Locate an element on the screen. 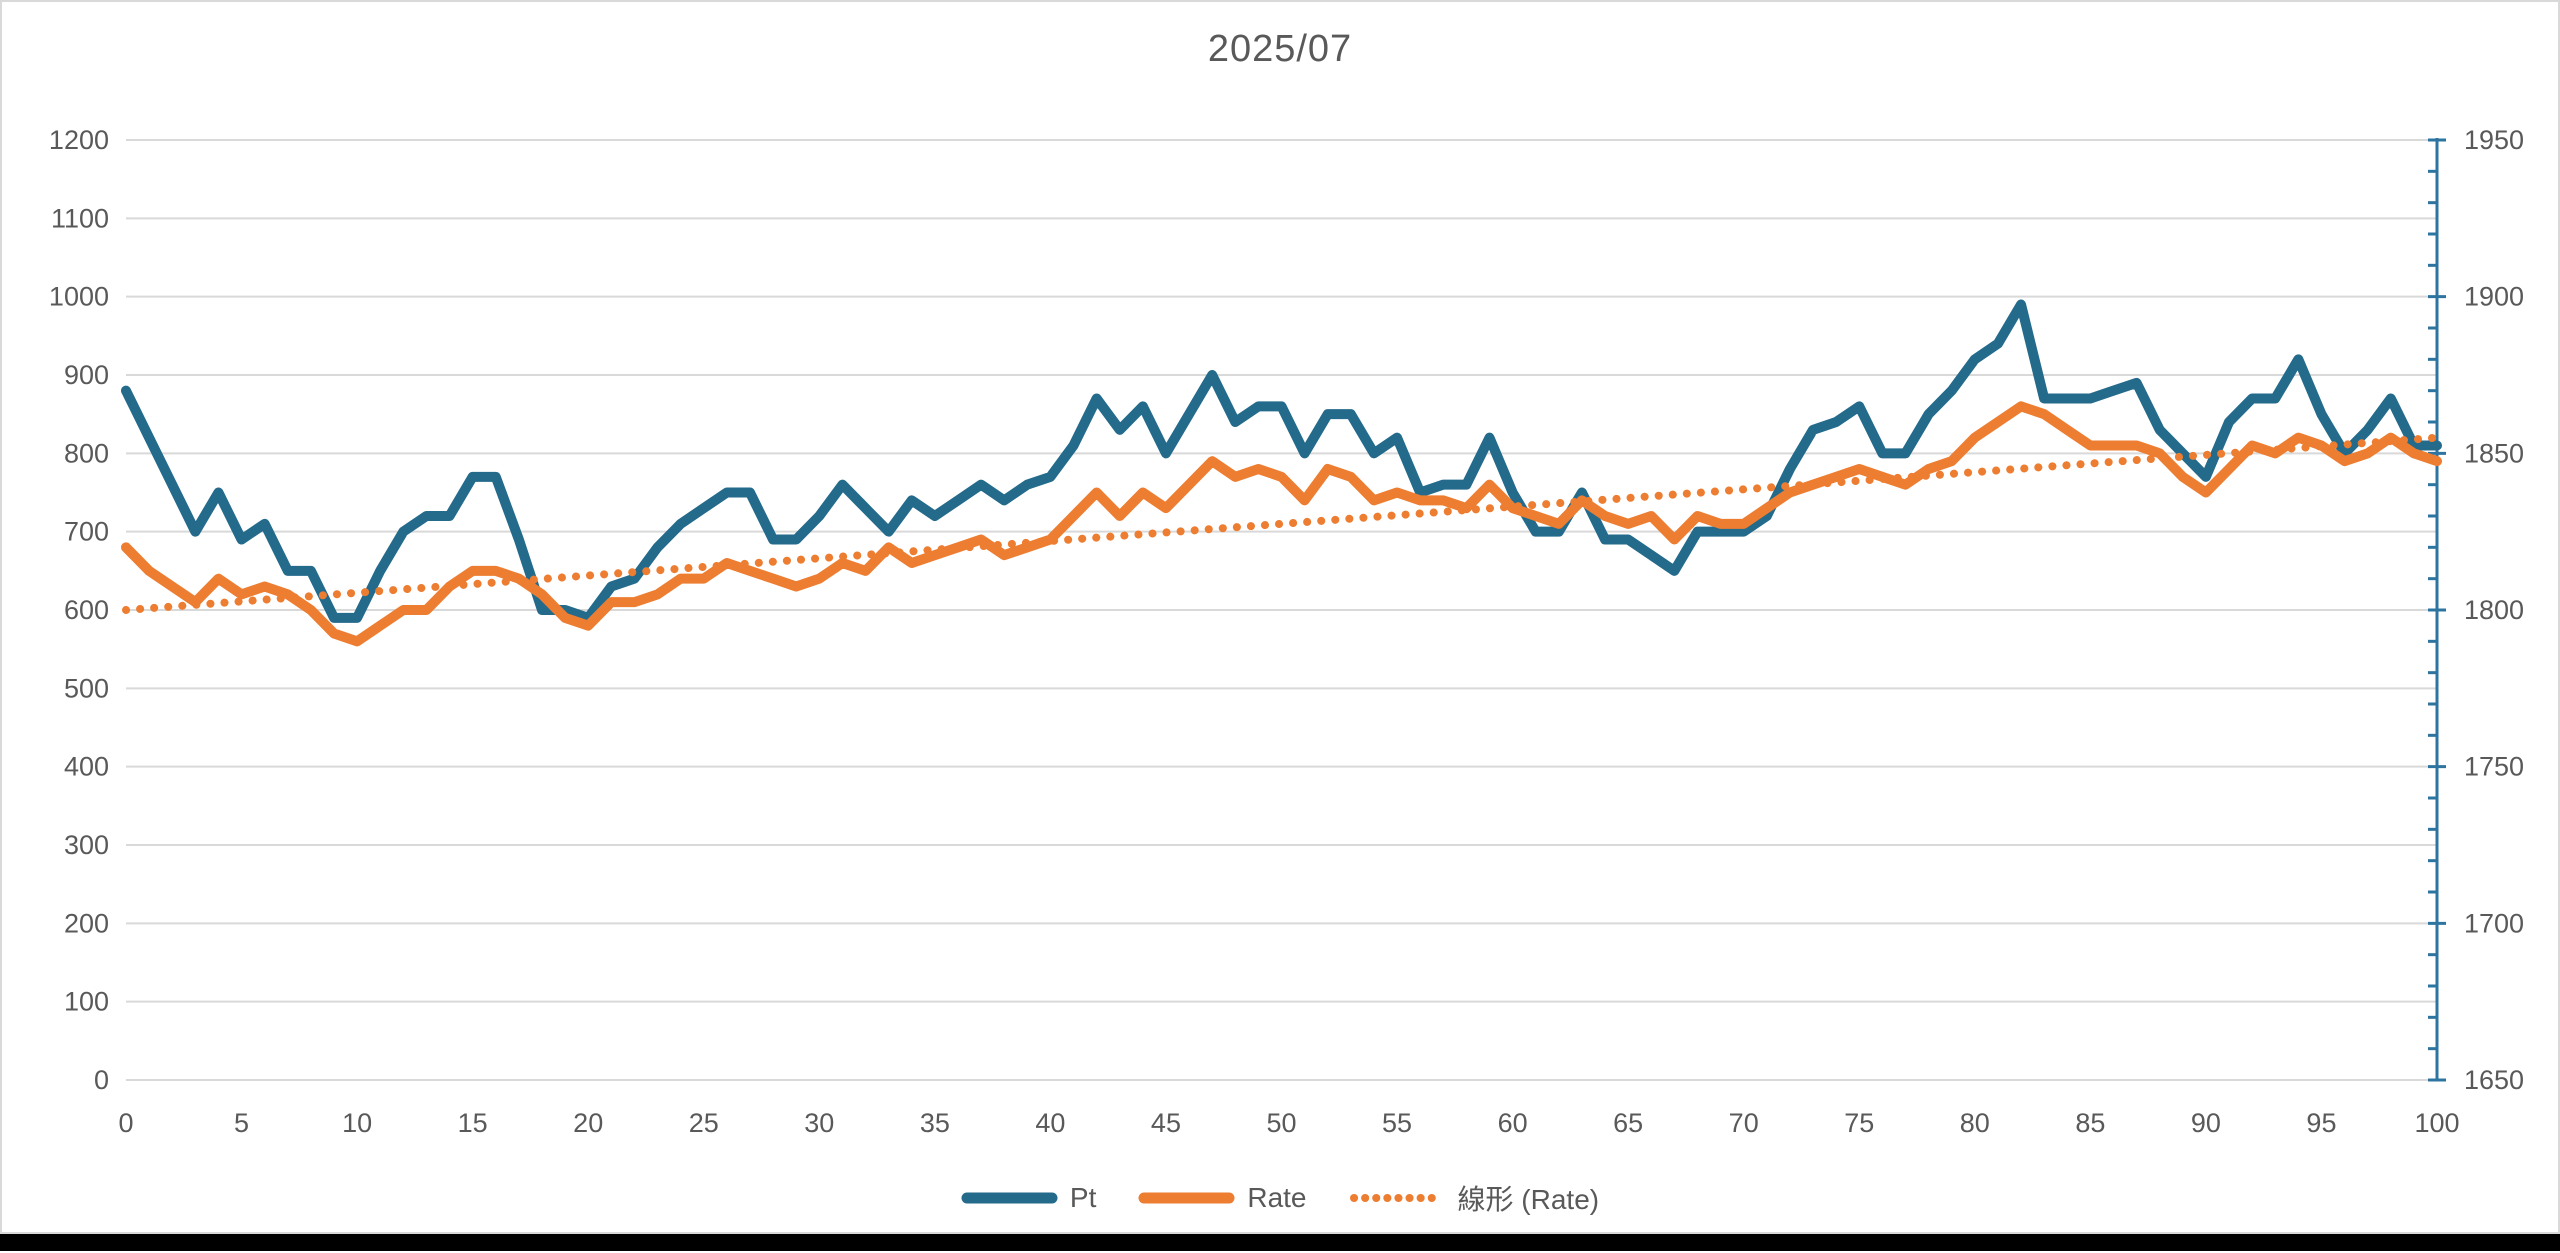 This screenshot has height=1253, width=2560. svg-text: 55 is located at coordinates (1397, 1123).